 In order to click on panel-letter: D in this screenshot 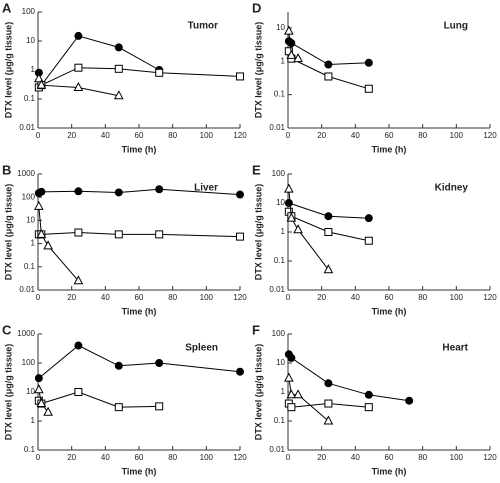, I will do `click(256, 7)`.